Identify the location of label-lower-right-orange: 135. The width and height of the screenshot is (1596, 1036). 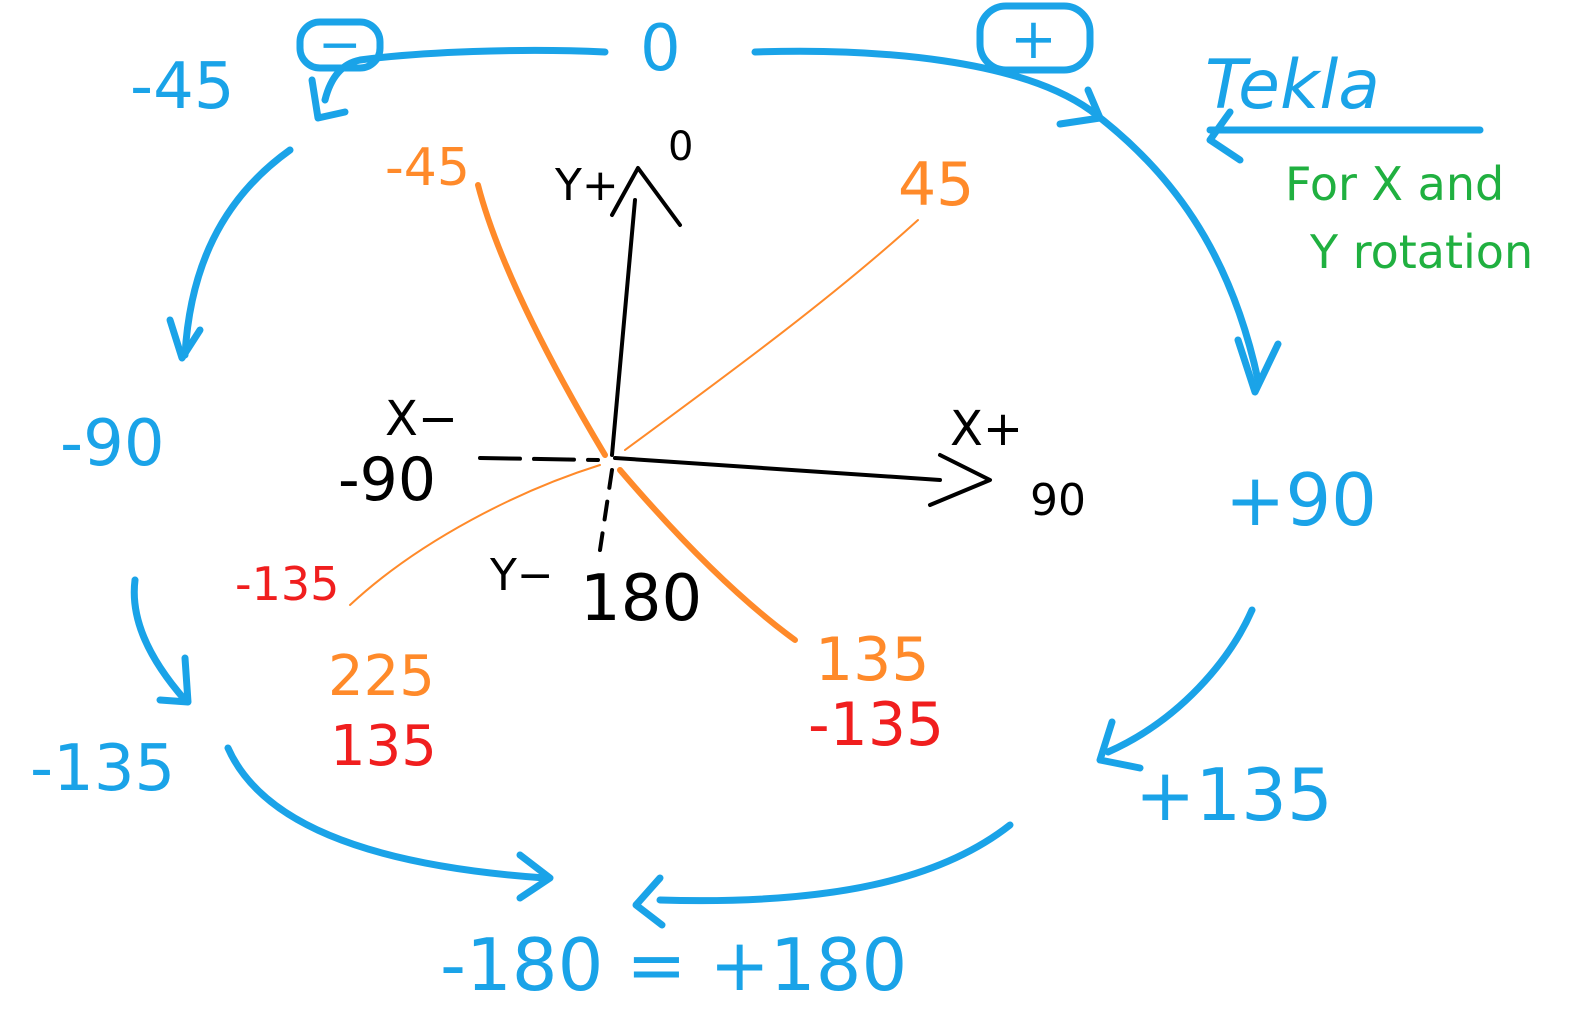
(872, 660).